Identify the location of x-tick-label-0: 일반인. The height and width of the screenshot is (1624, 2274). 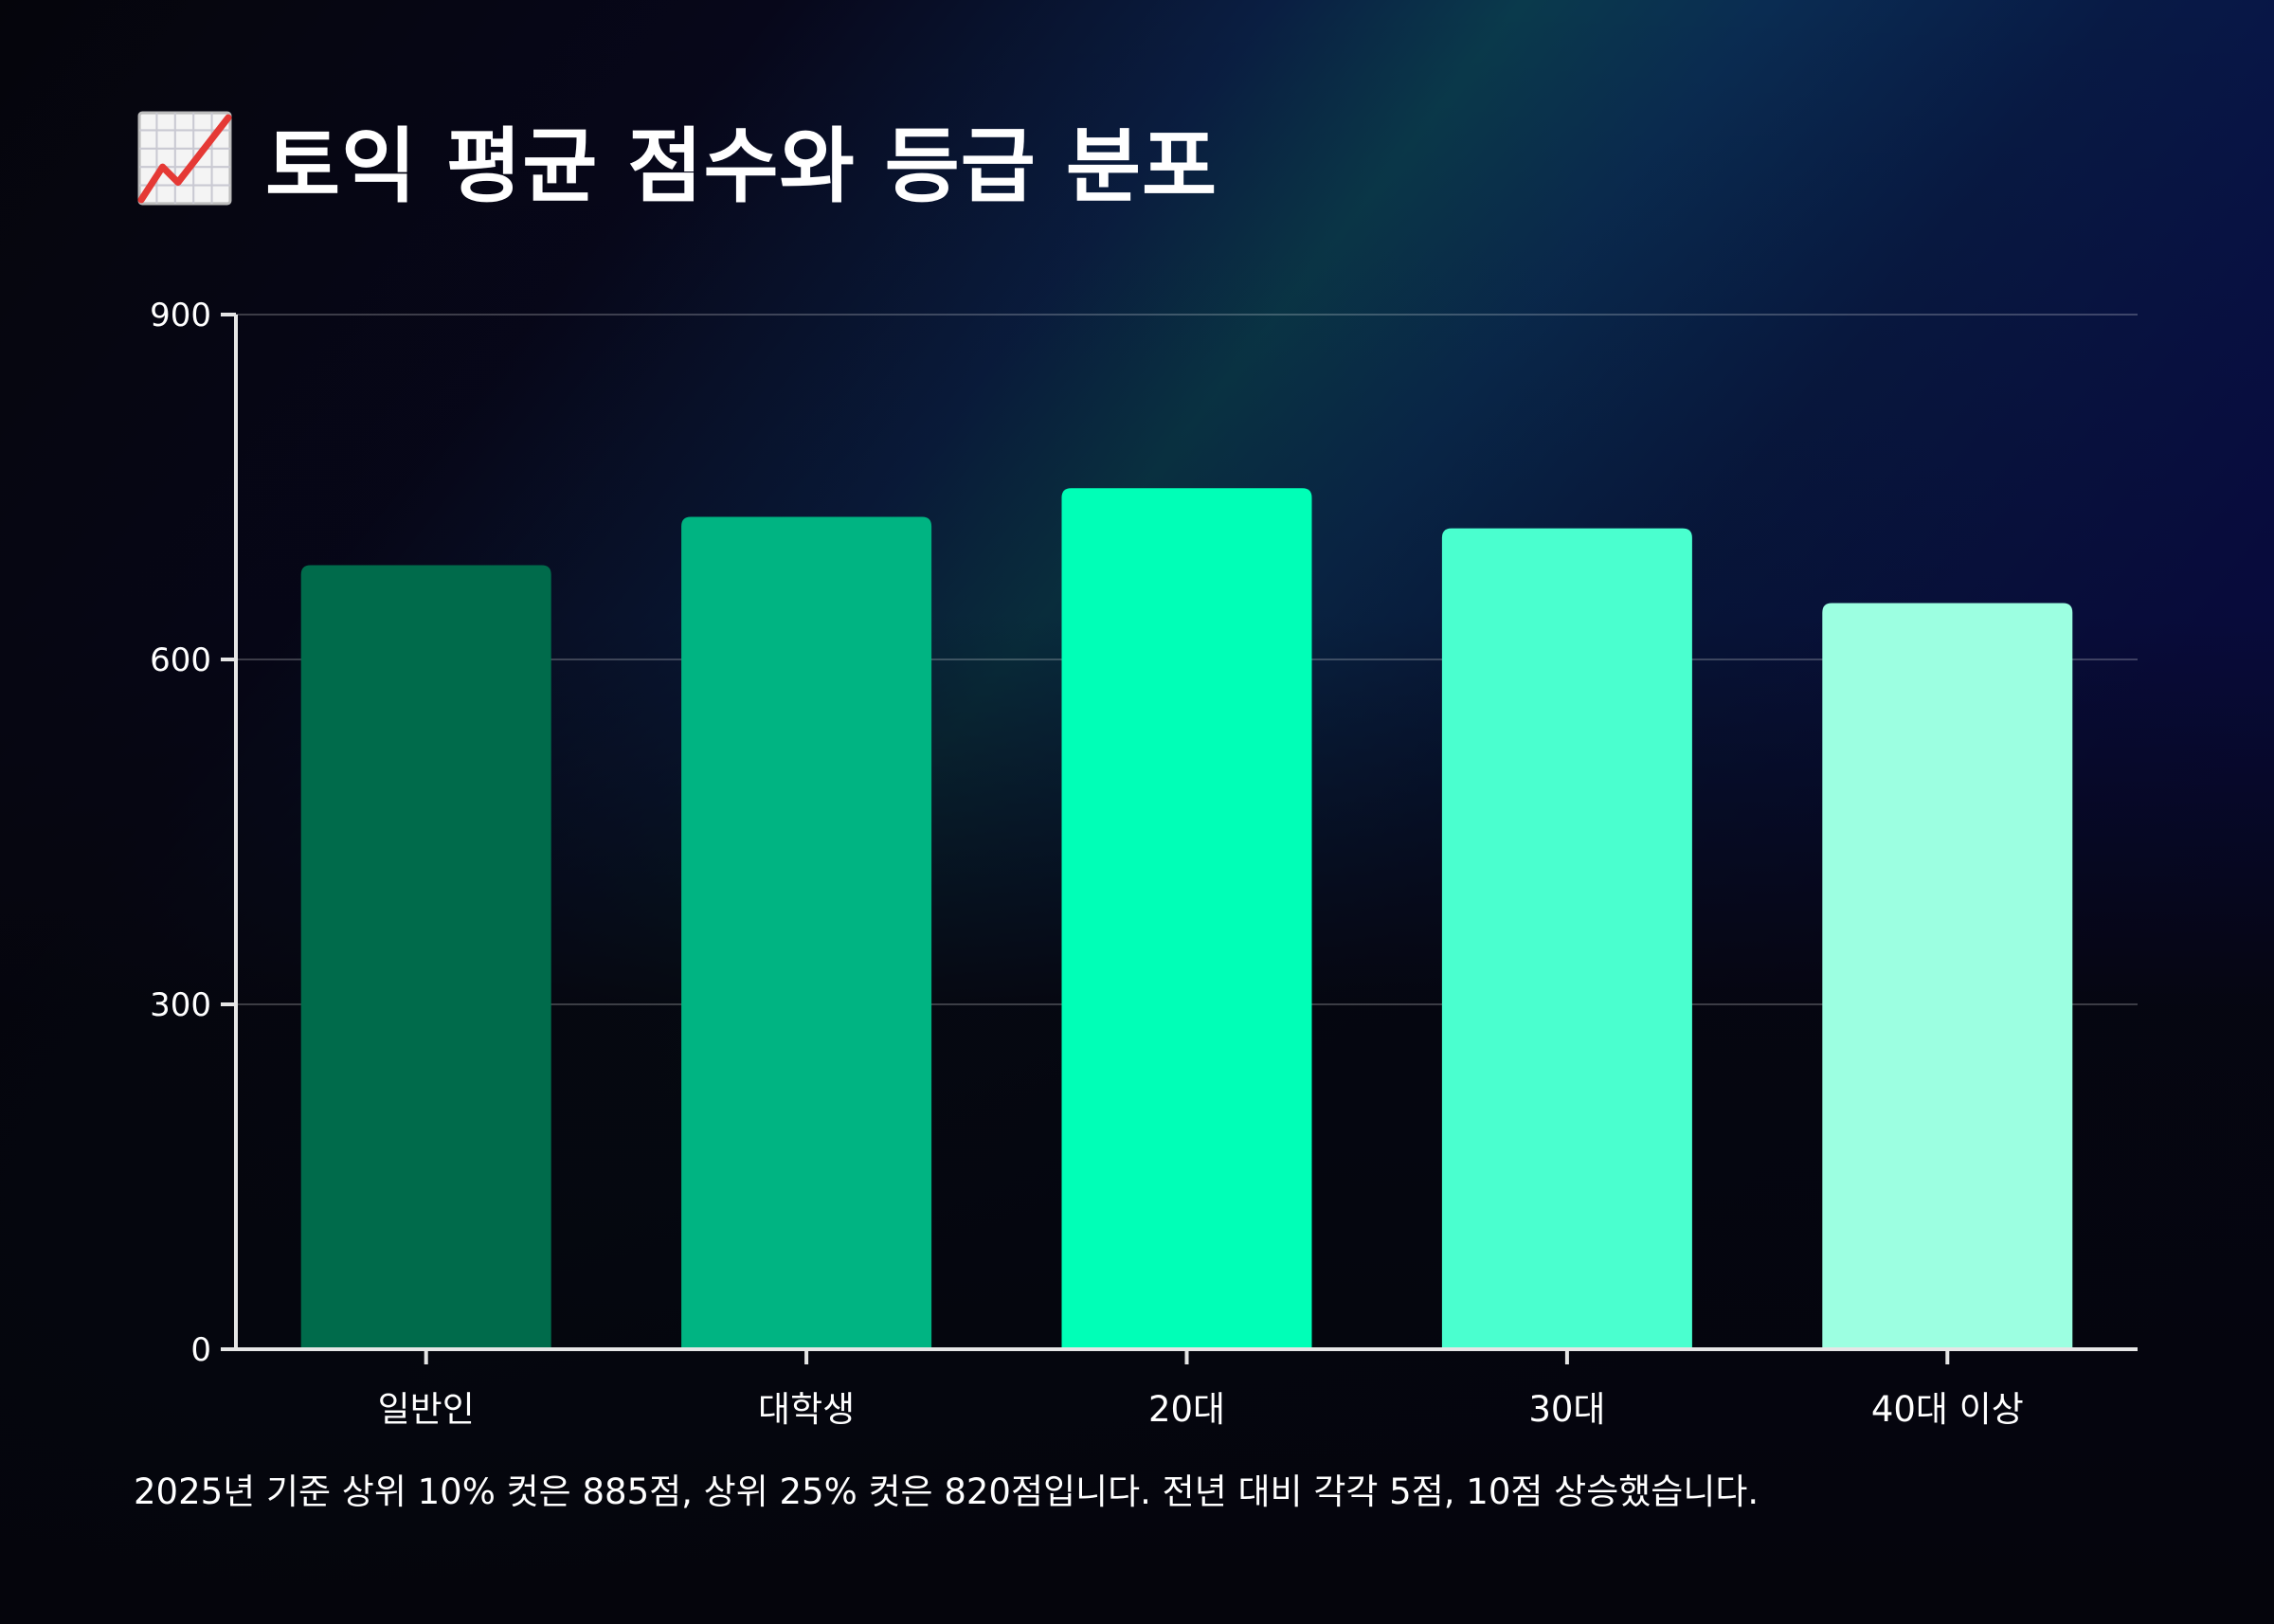
(426, 1409).